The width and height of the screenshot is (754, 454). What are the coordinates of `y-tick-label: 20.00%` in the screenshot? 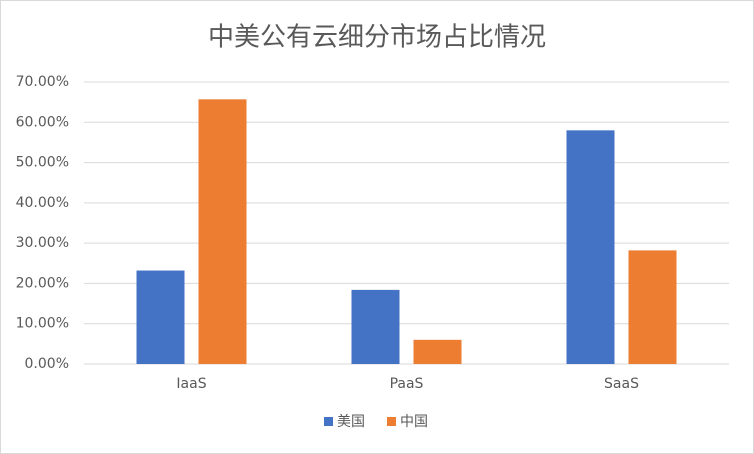 It's located at (42, 283).